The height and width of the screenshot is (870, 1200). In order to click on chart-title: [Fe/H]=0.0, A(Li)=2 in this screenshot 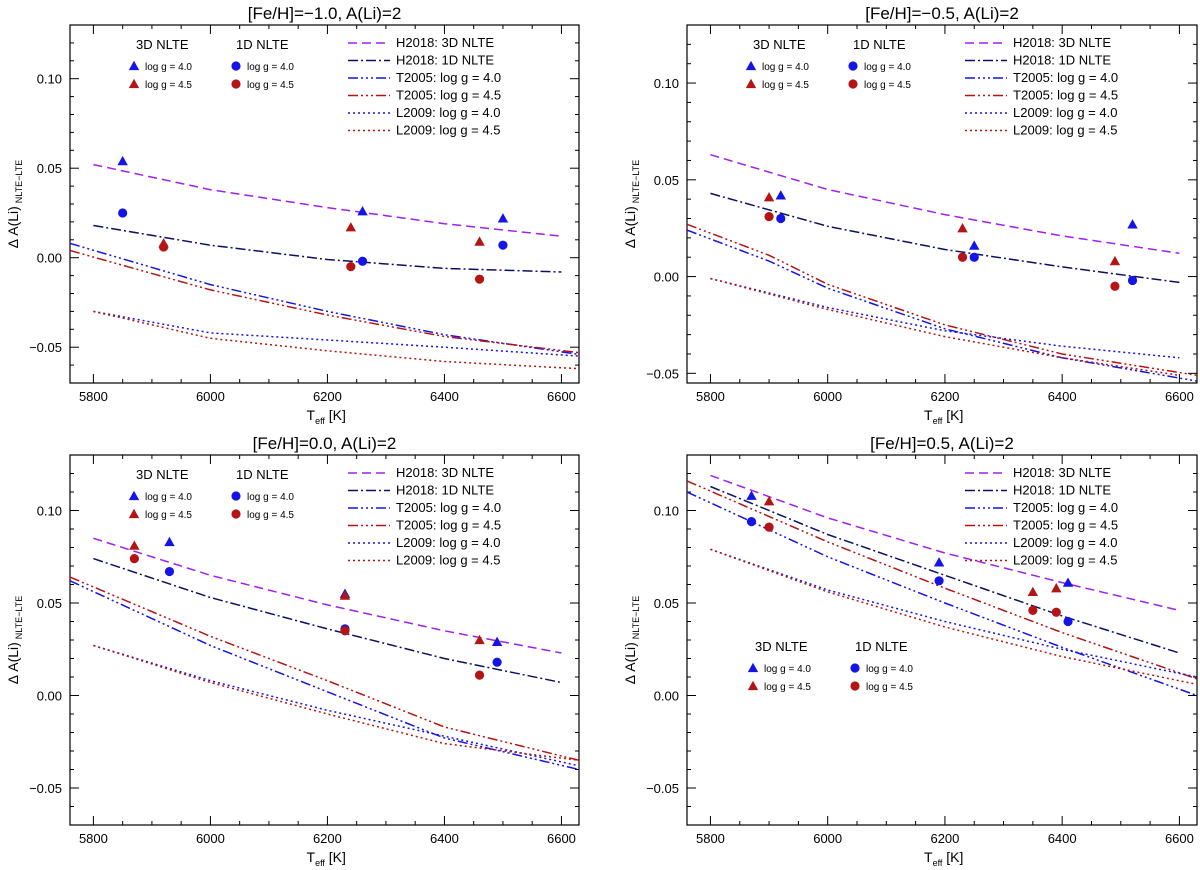, I will do `click(325, 443)`.